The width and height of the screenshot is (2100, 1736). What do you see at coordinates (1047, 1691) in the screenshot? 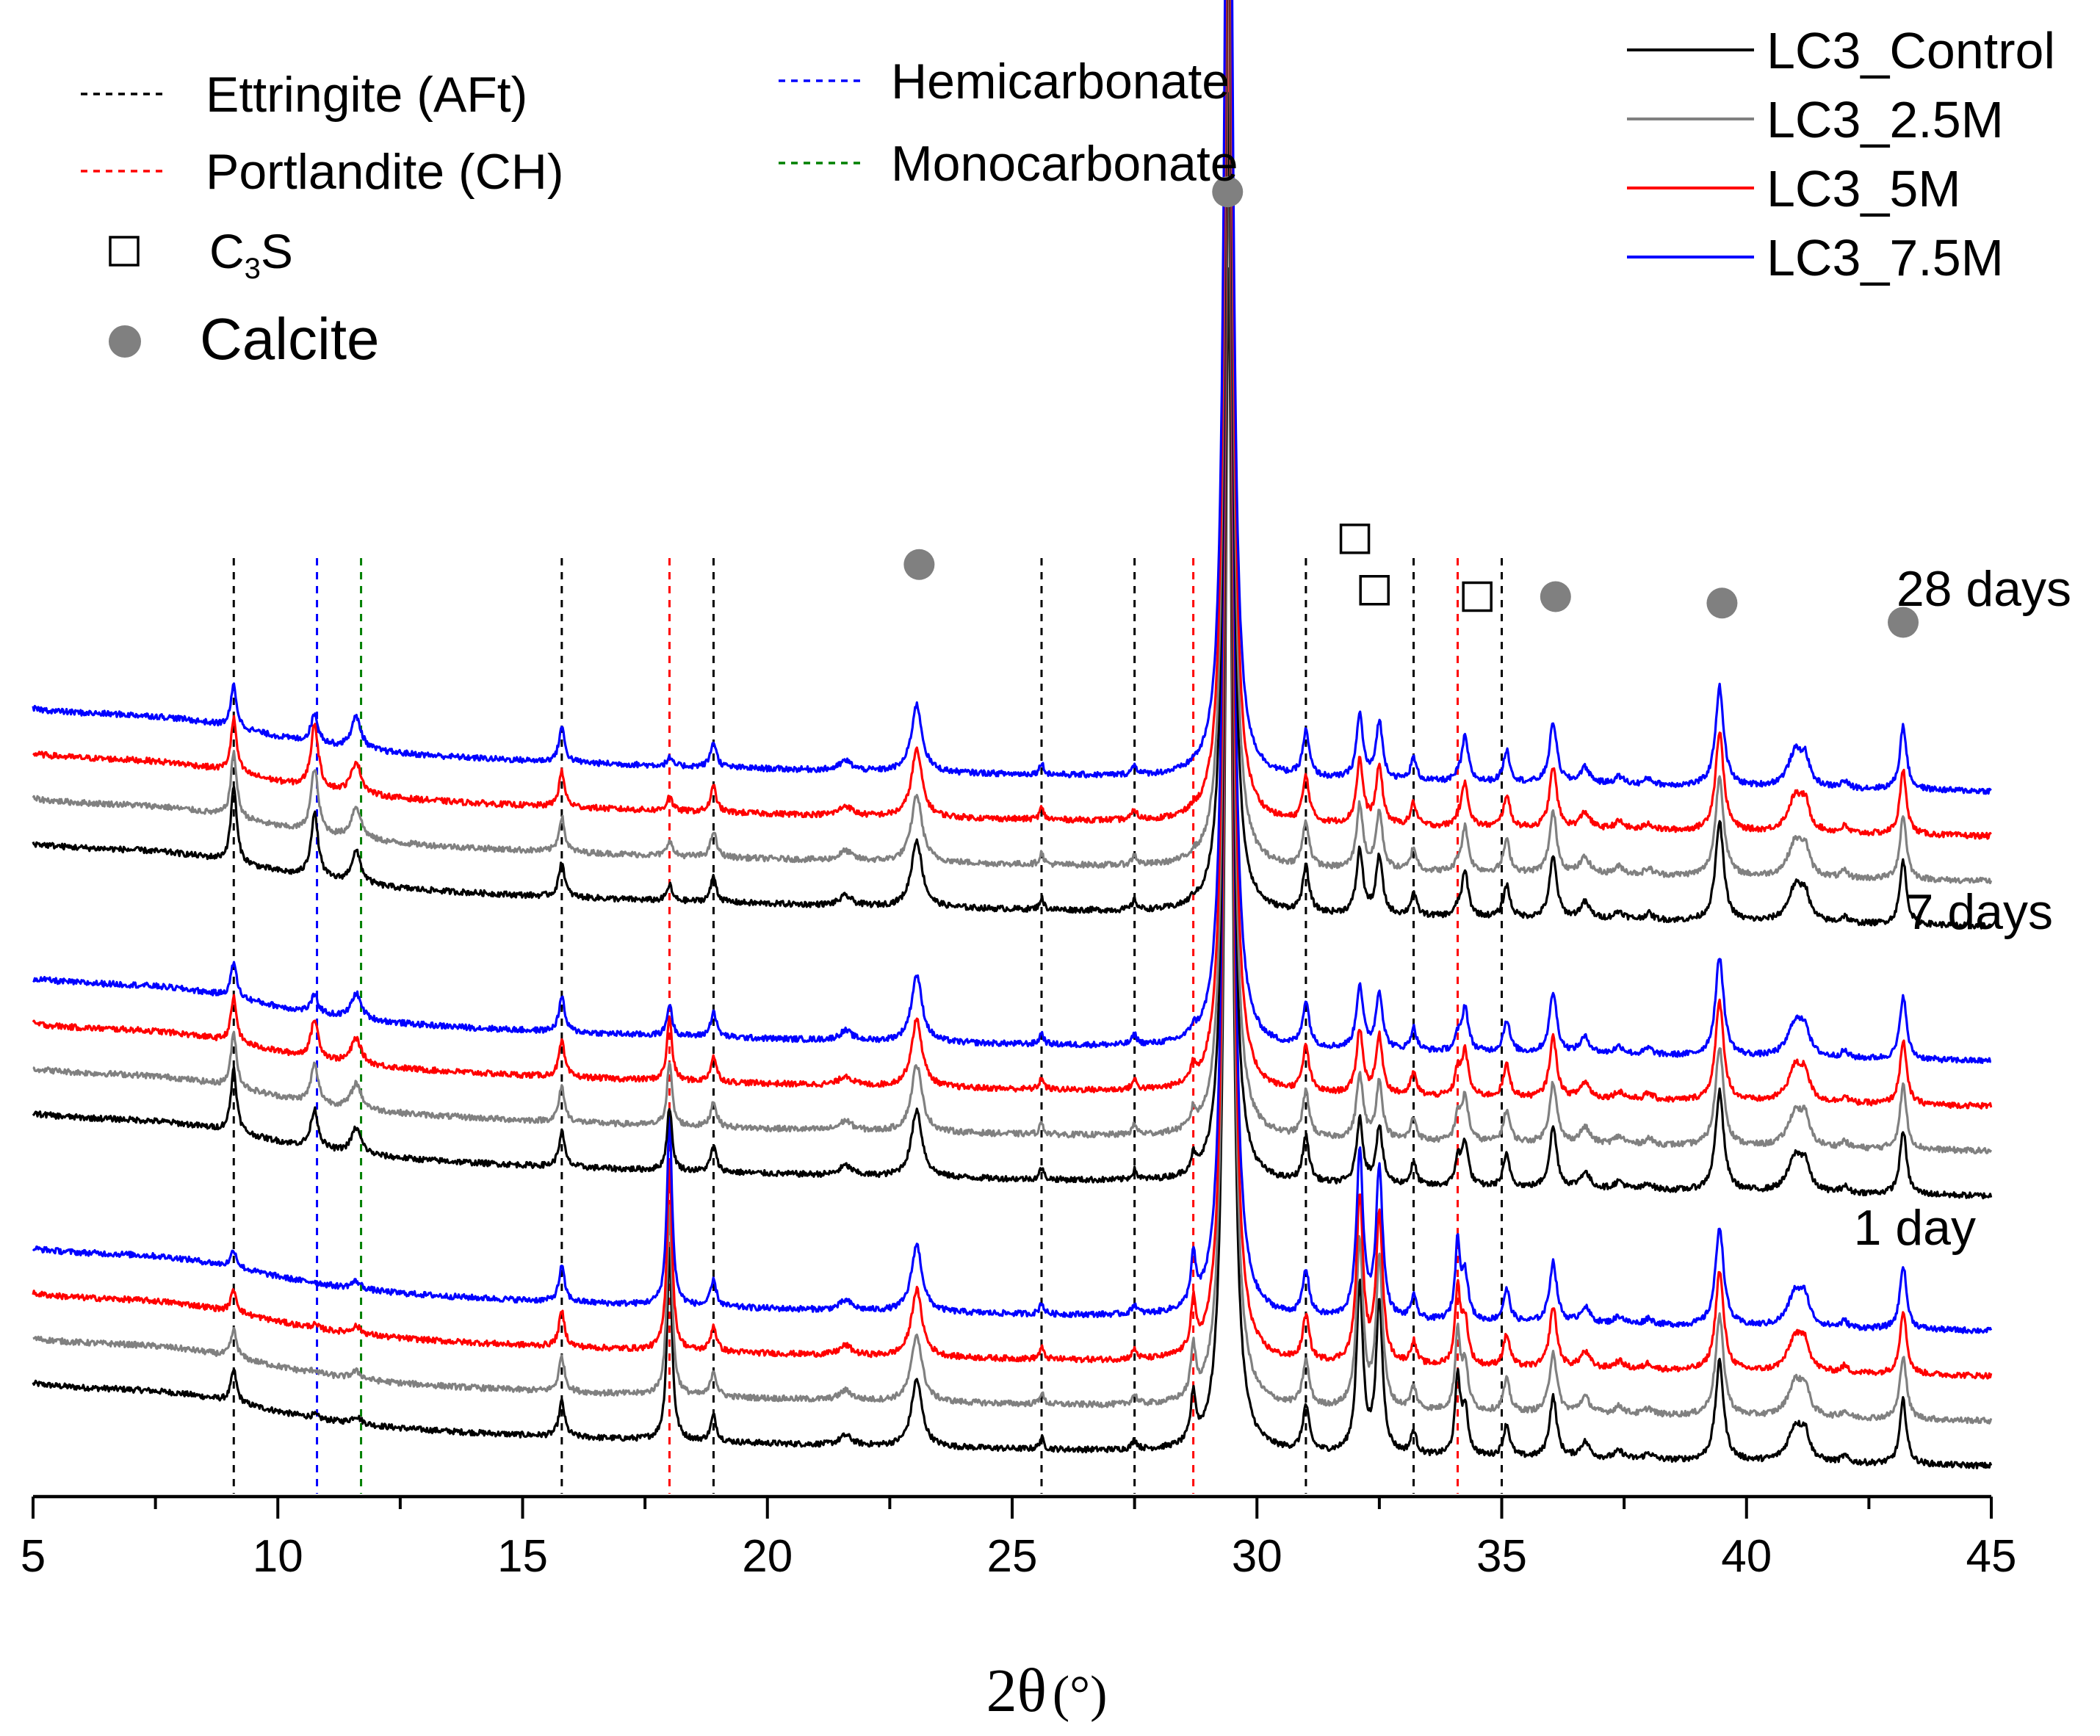
I see `x-axis-title: 2θ (°)` at bounding box center [1047, 1691].